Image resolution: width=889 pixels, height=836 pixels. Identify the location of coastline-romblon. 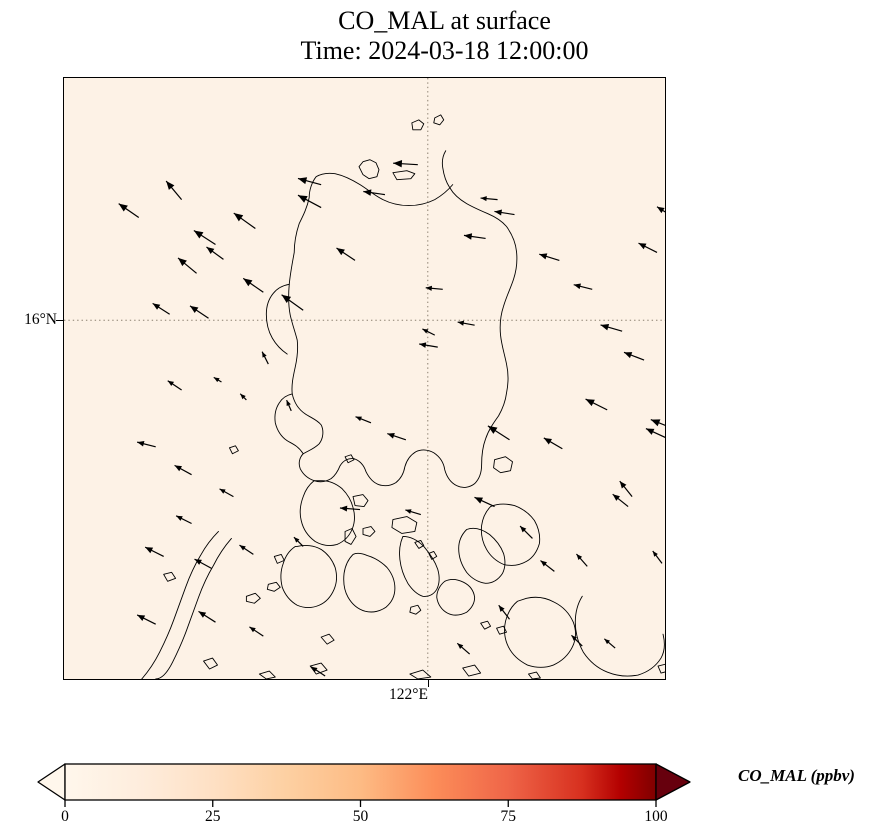
(369, 531).